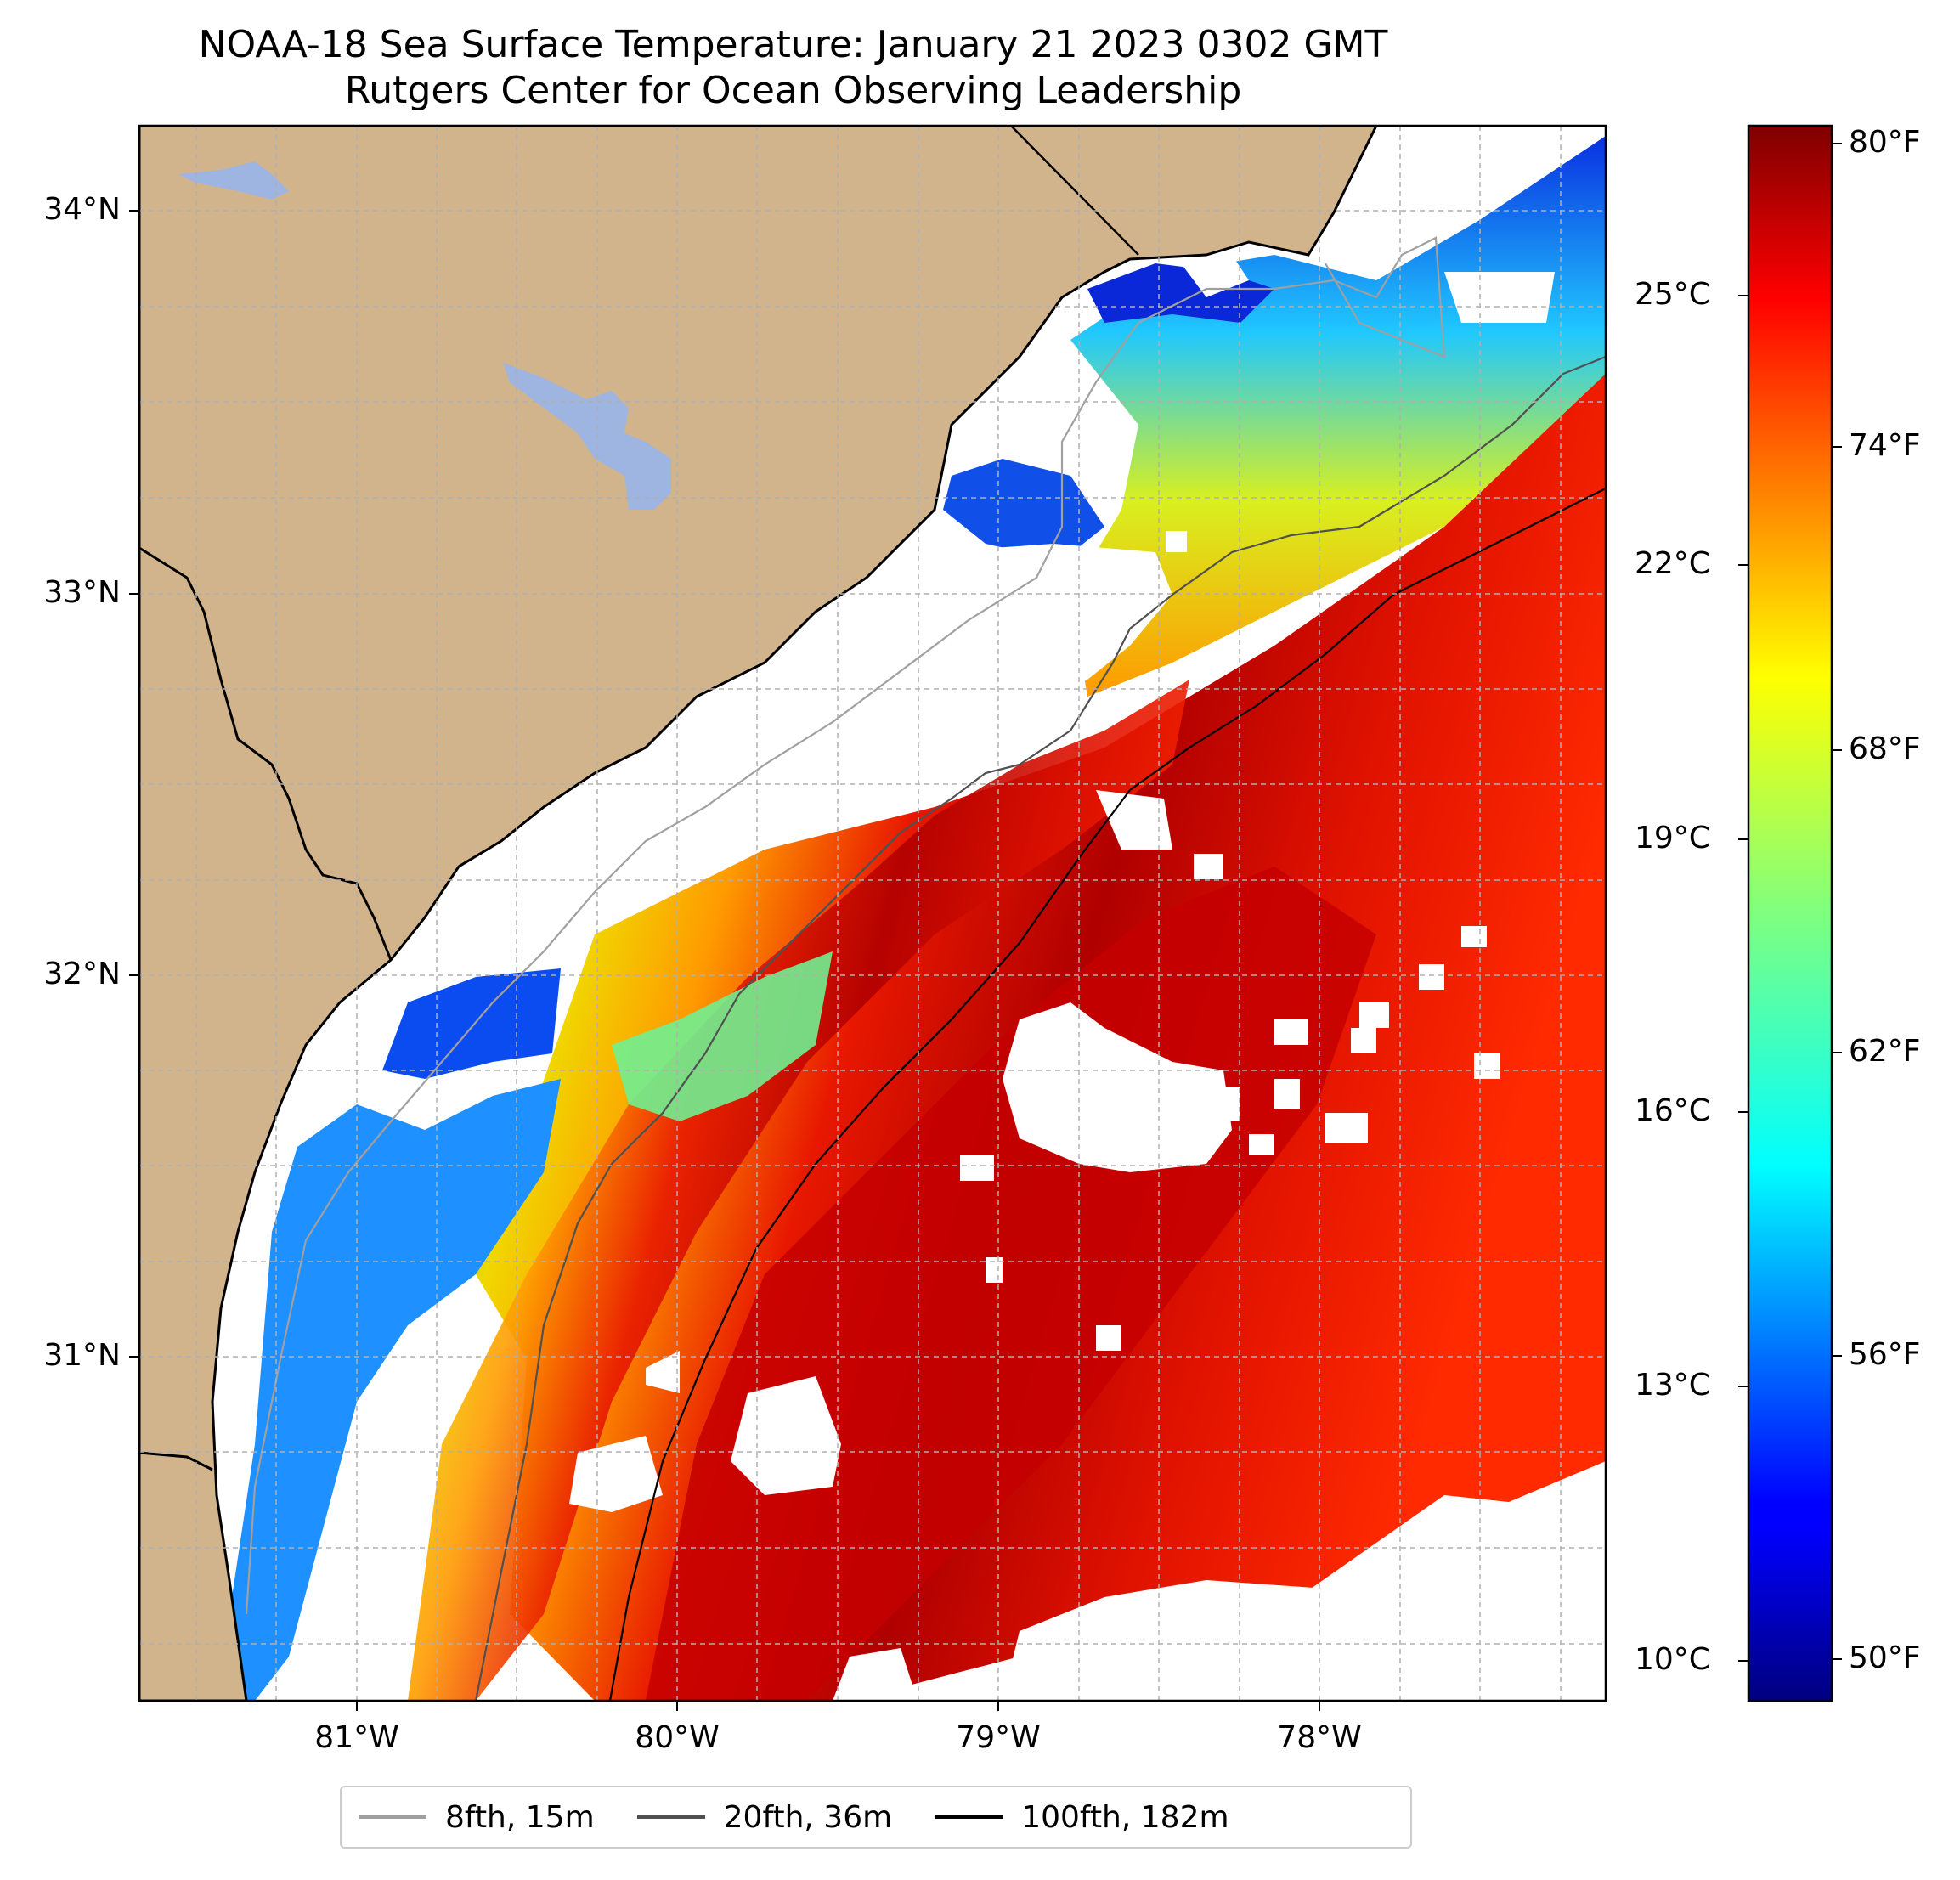  Describe the element at coordinates (587, 436) in the screenshot. I see `lake-marion-moultrie` at that location.